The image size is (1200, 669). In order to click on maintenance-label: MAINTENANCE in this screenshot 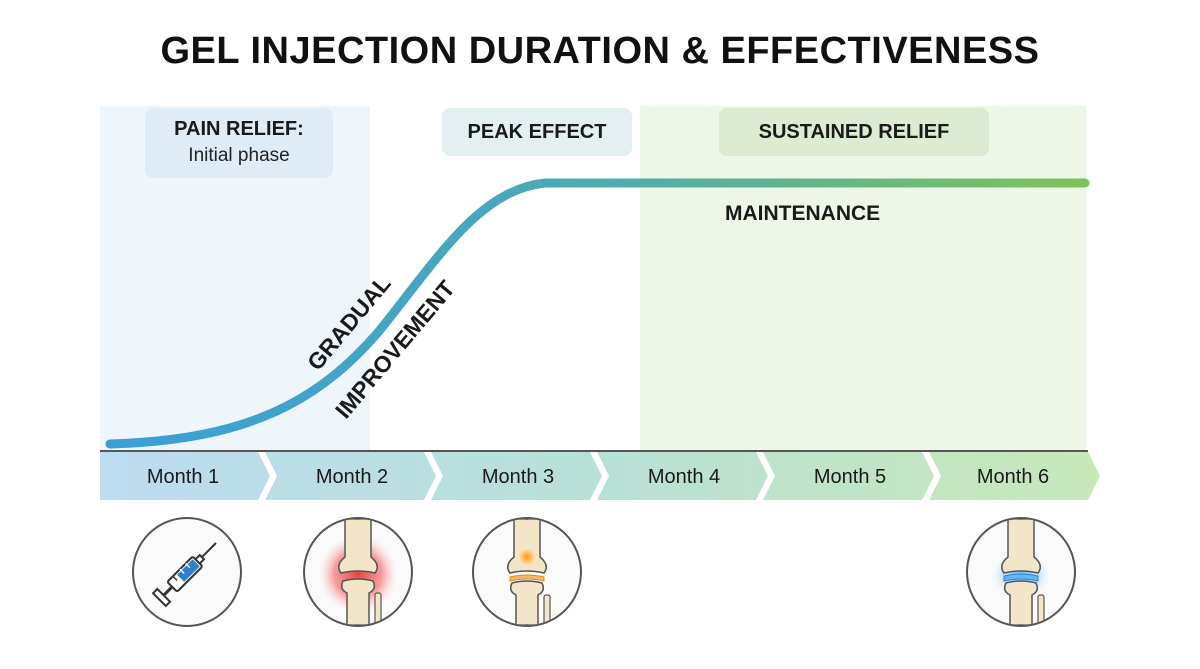, I will do `click(803, 213)`.